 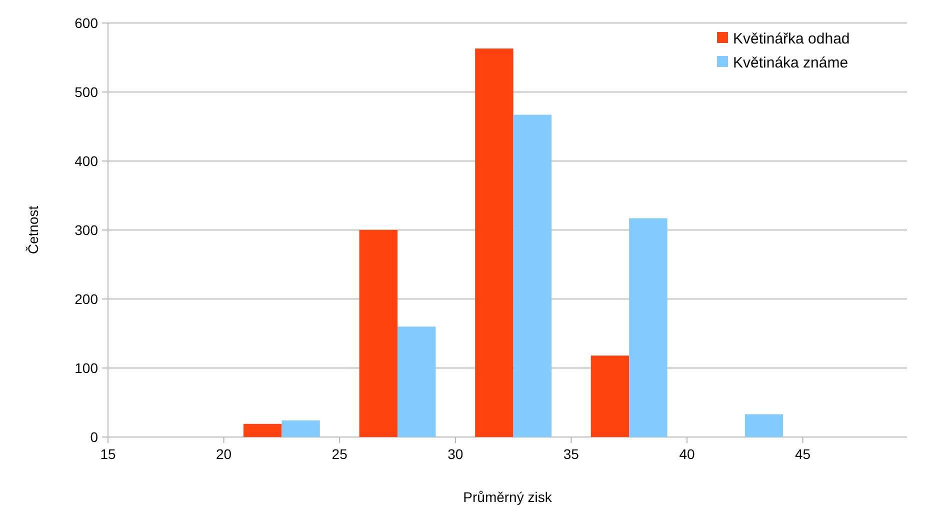 I want to click on x-tick-label: 45, so click(x=802, y=454).